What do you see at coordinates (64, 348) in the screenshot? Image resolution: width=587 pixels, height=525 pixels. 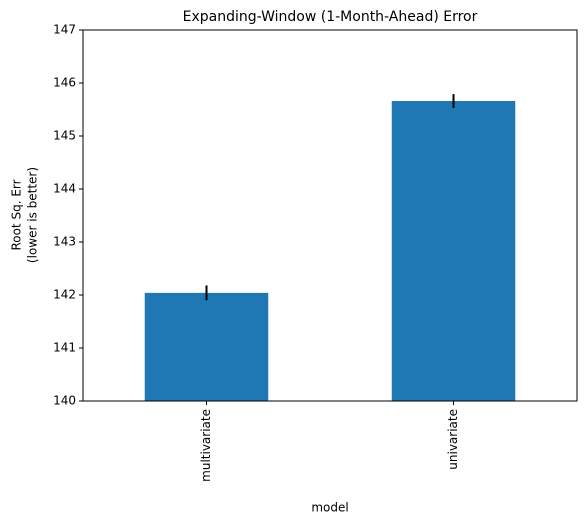 I see `y-tick-label: 141` at bounding box center [64, 348].